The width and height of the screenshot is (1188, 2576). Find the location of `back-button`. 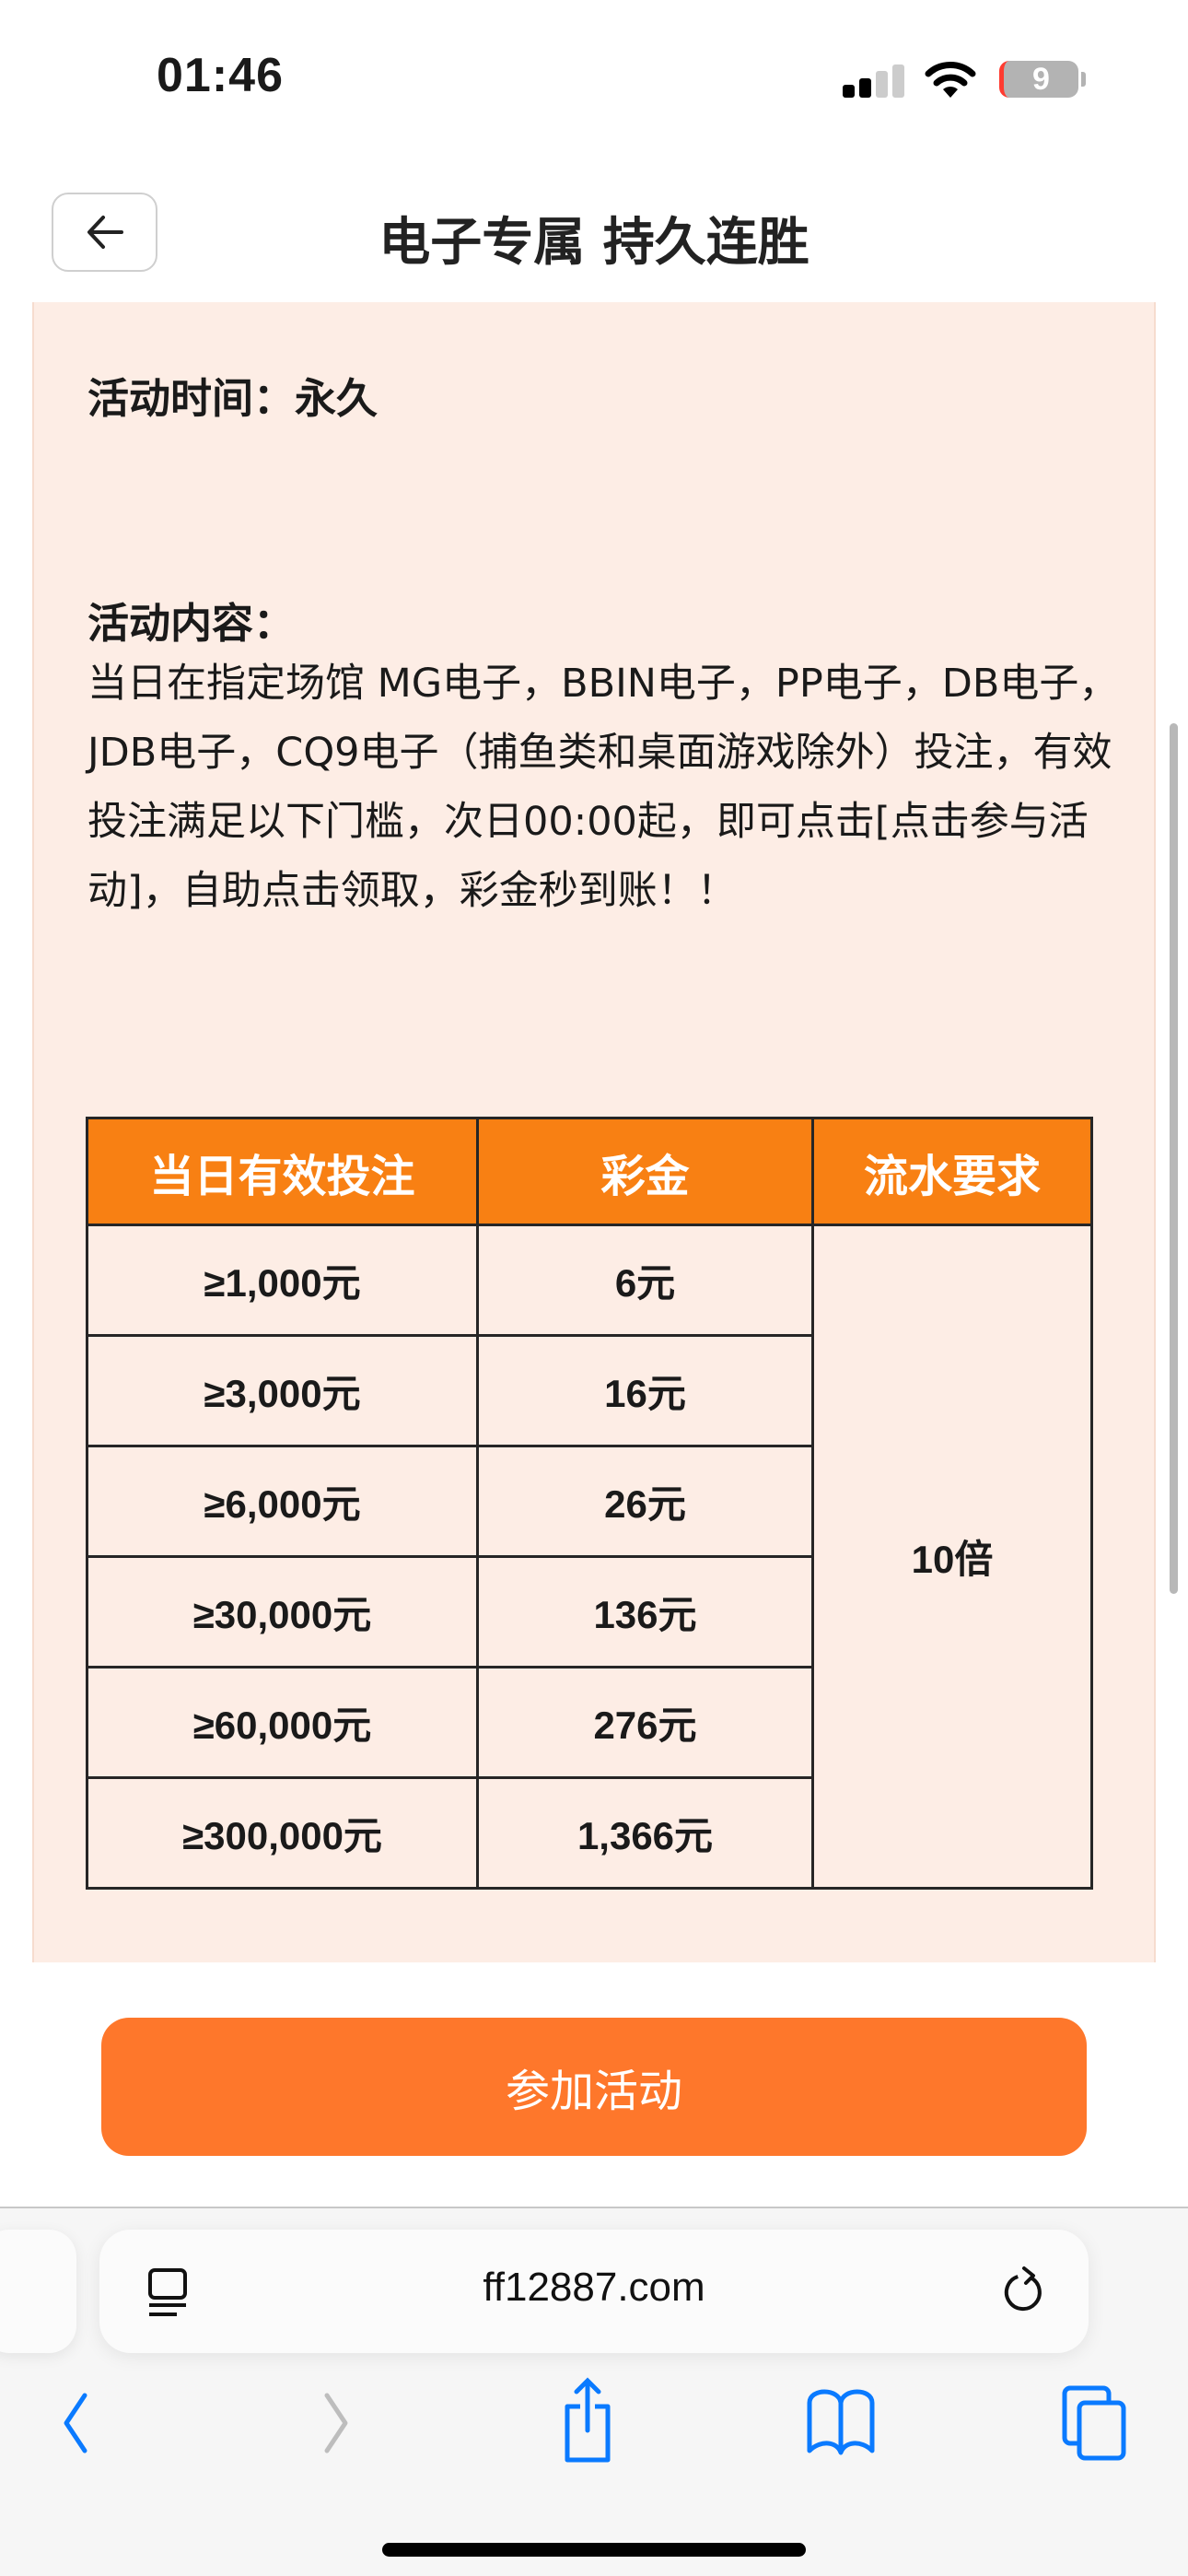

back-button is located at coordinates (105, 232).